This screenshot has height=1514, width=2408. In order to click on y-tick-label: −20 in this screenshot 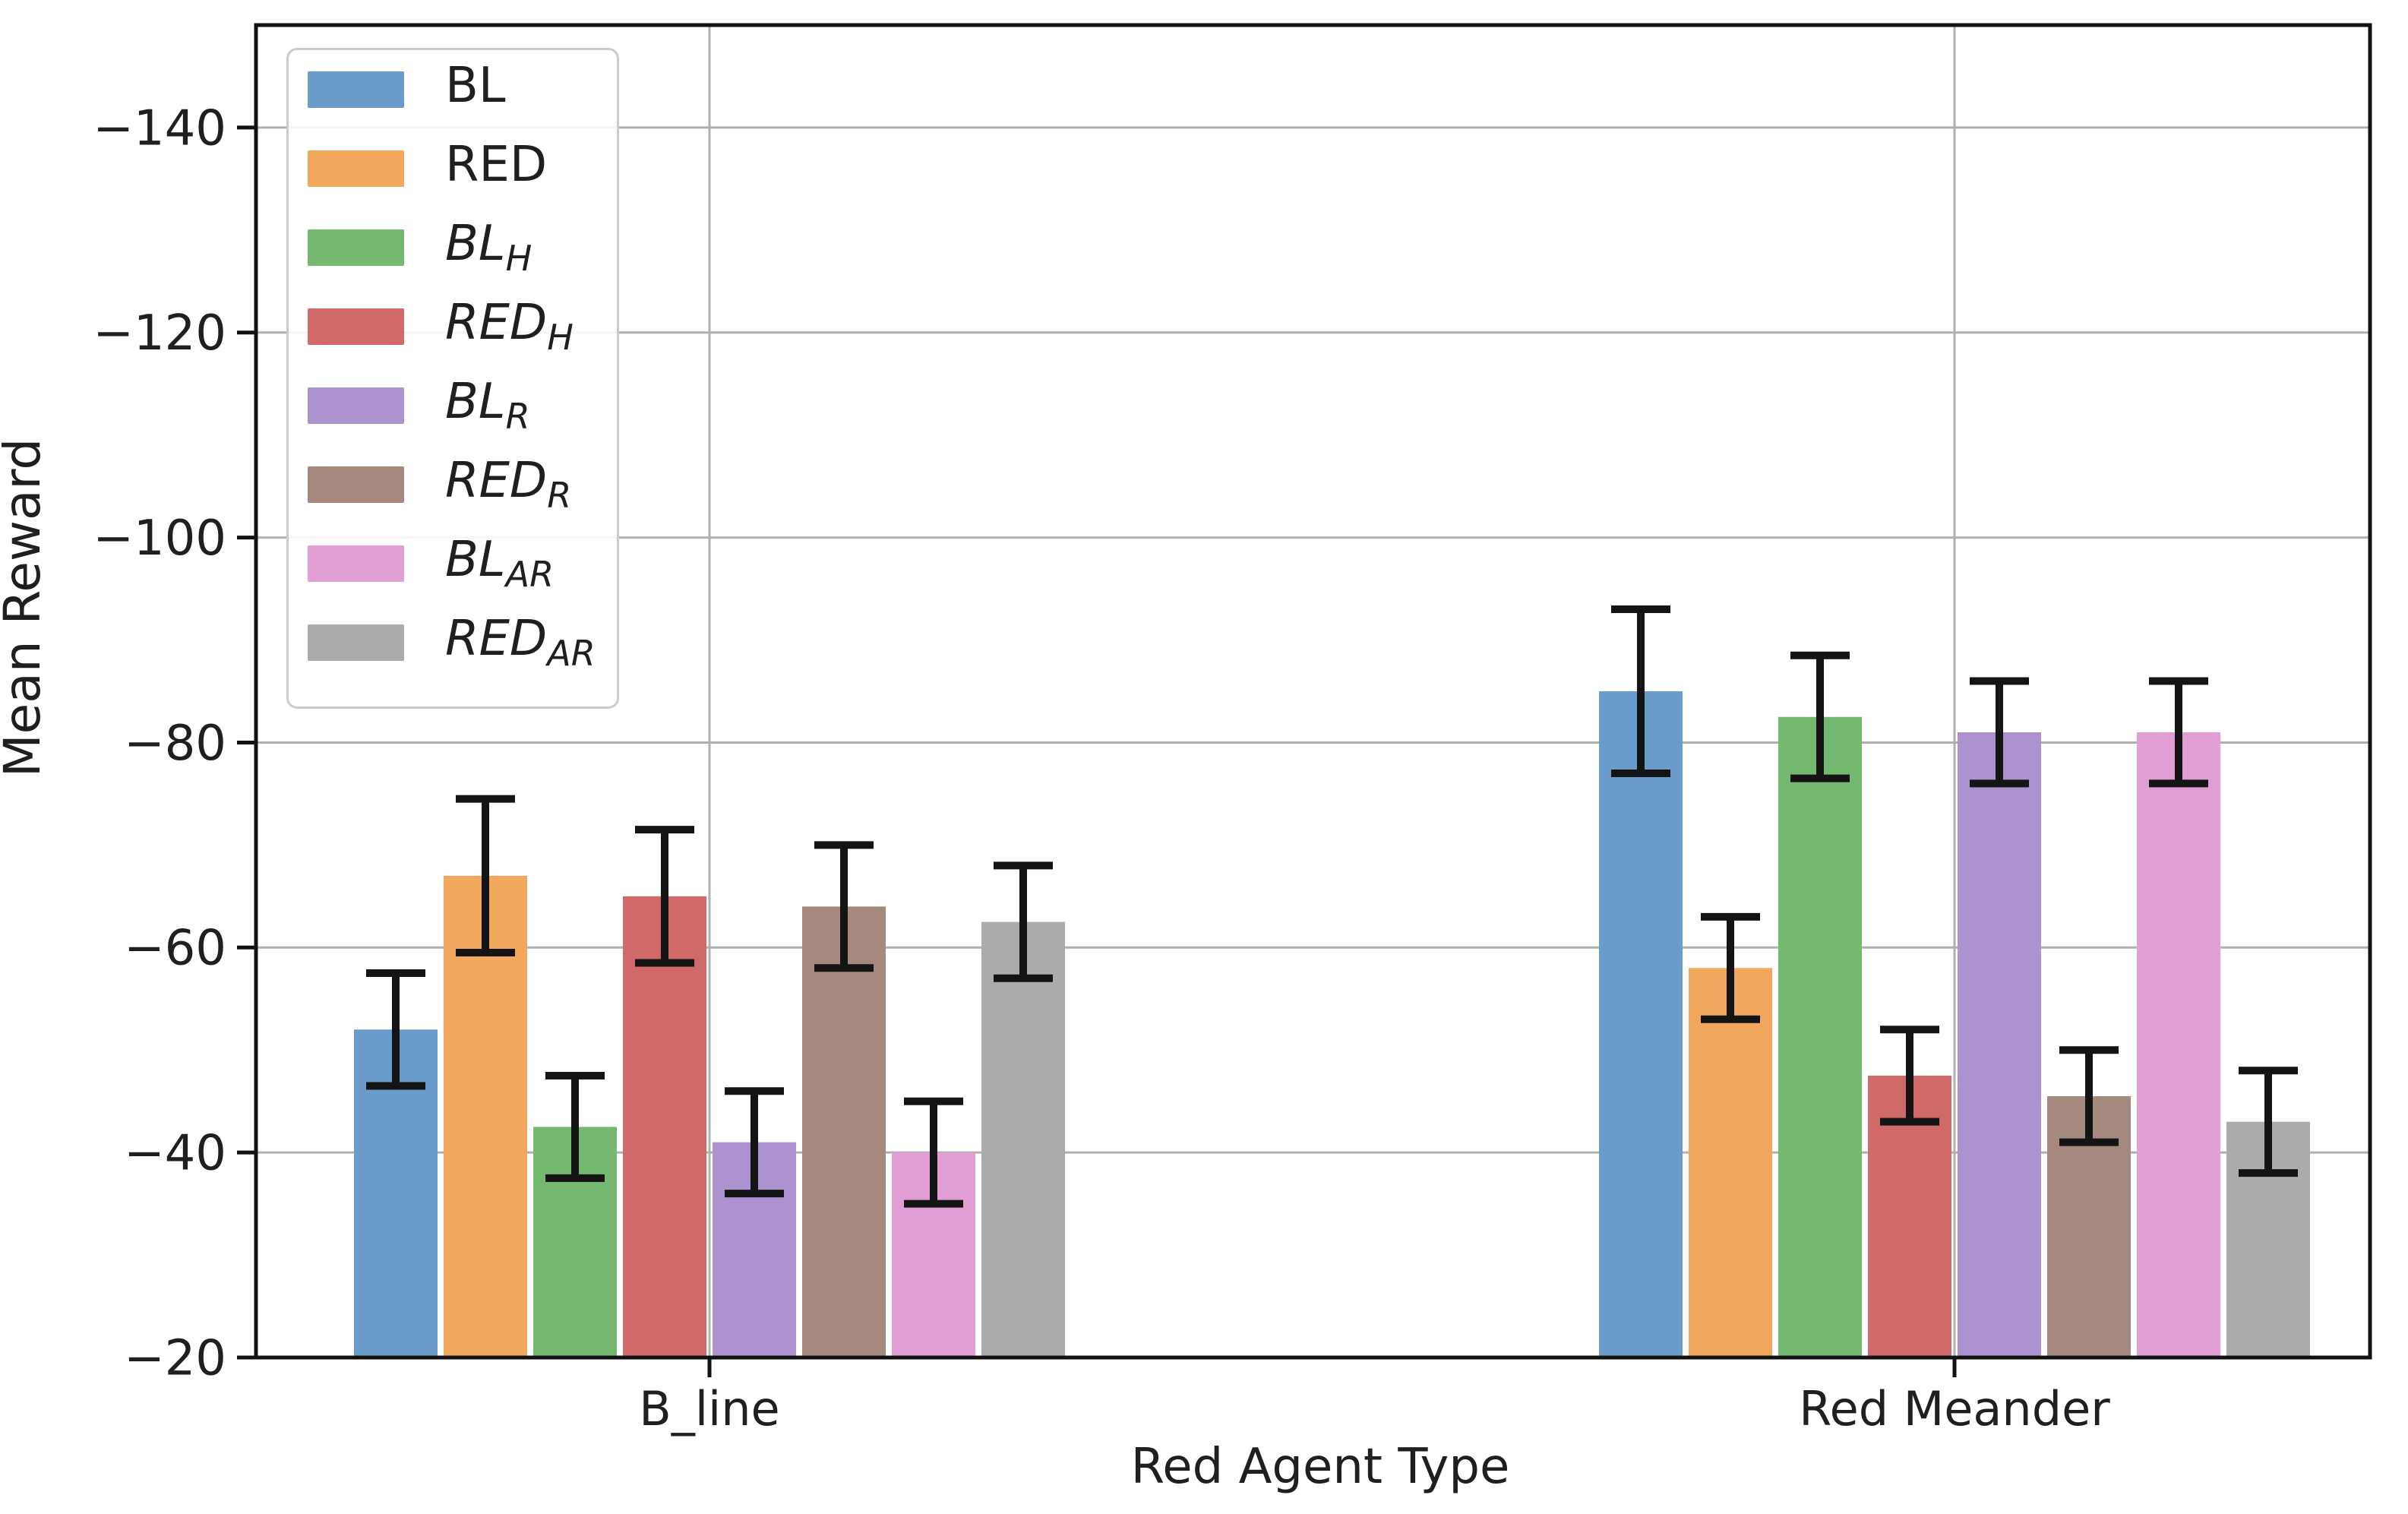, I will do `click(175, 1358)`.